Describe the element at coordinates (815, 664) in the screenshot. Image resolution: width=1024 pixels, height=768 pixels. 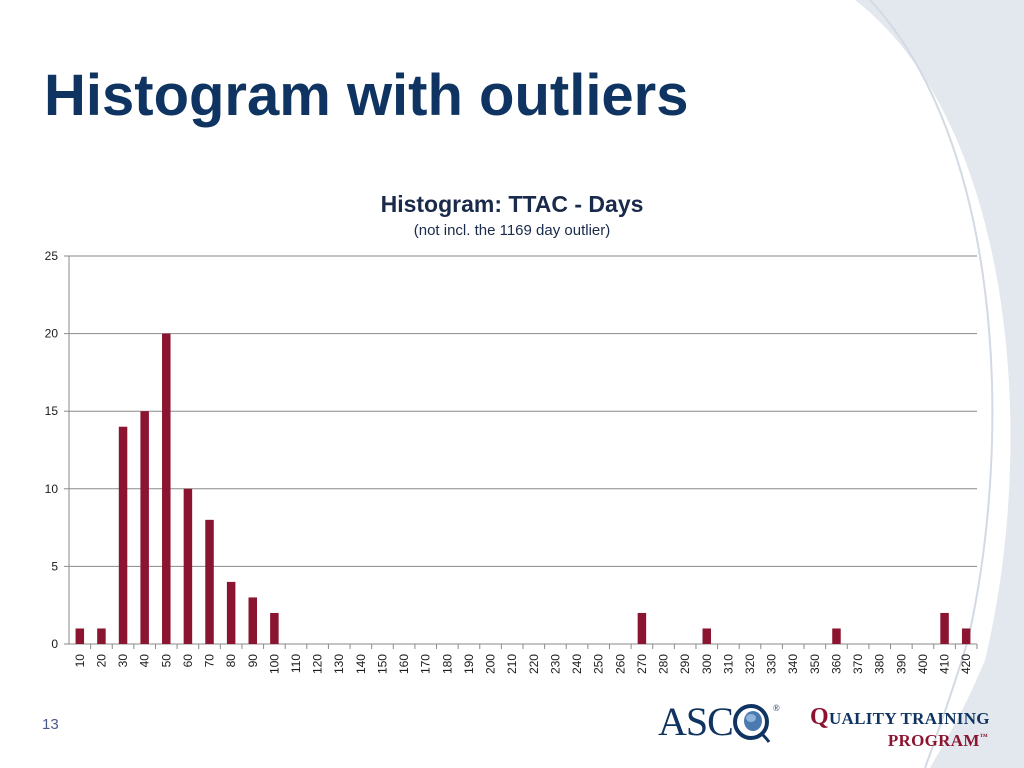
I see `x-tick-label: 350` at that location.